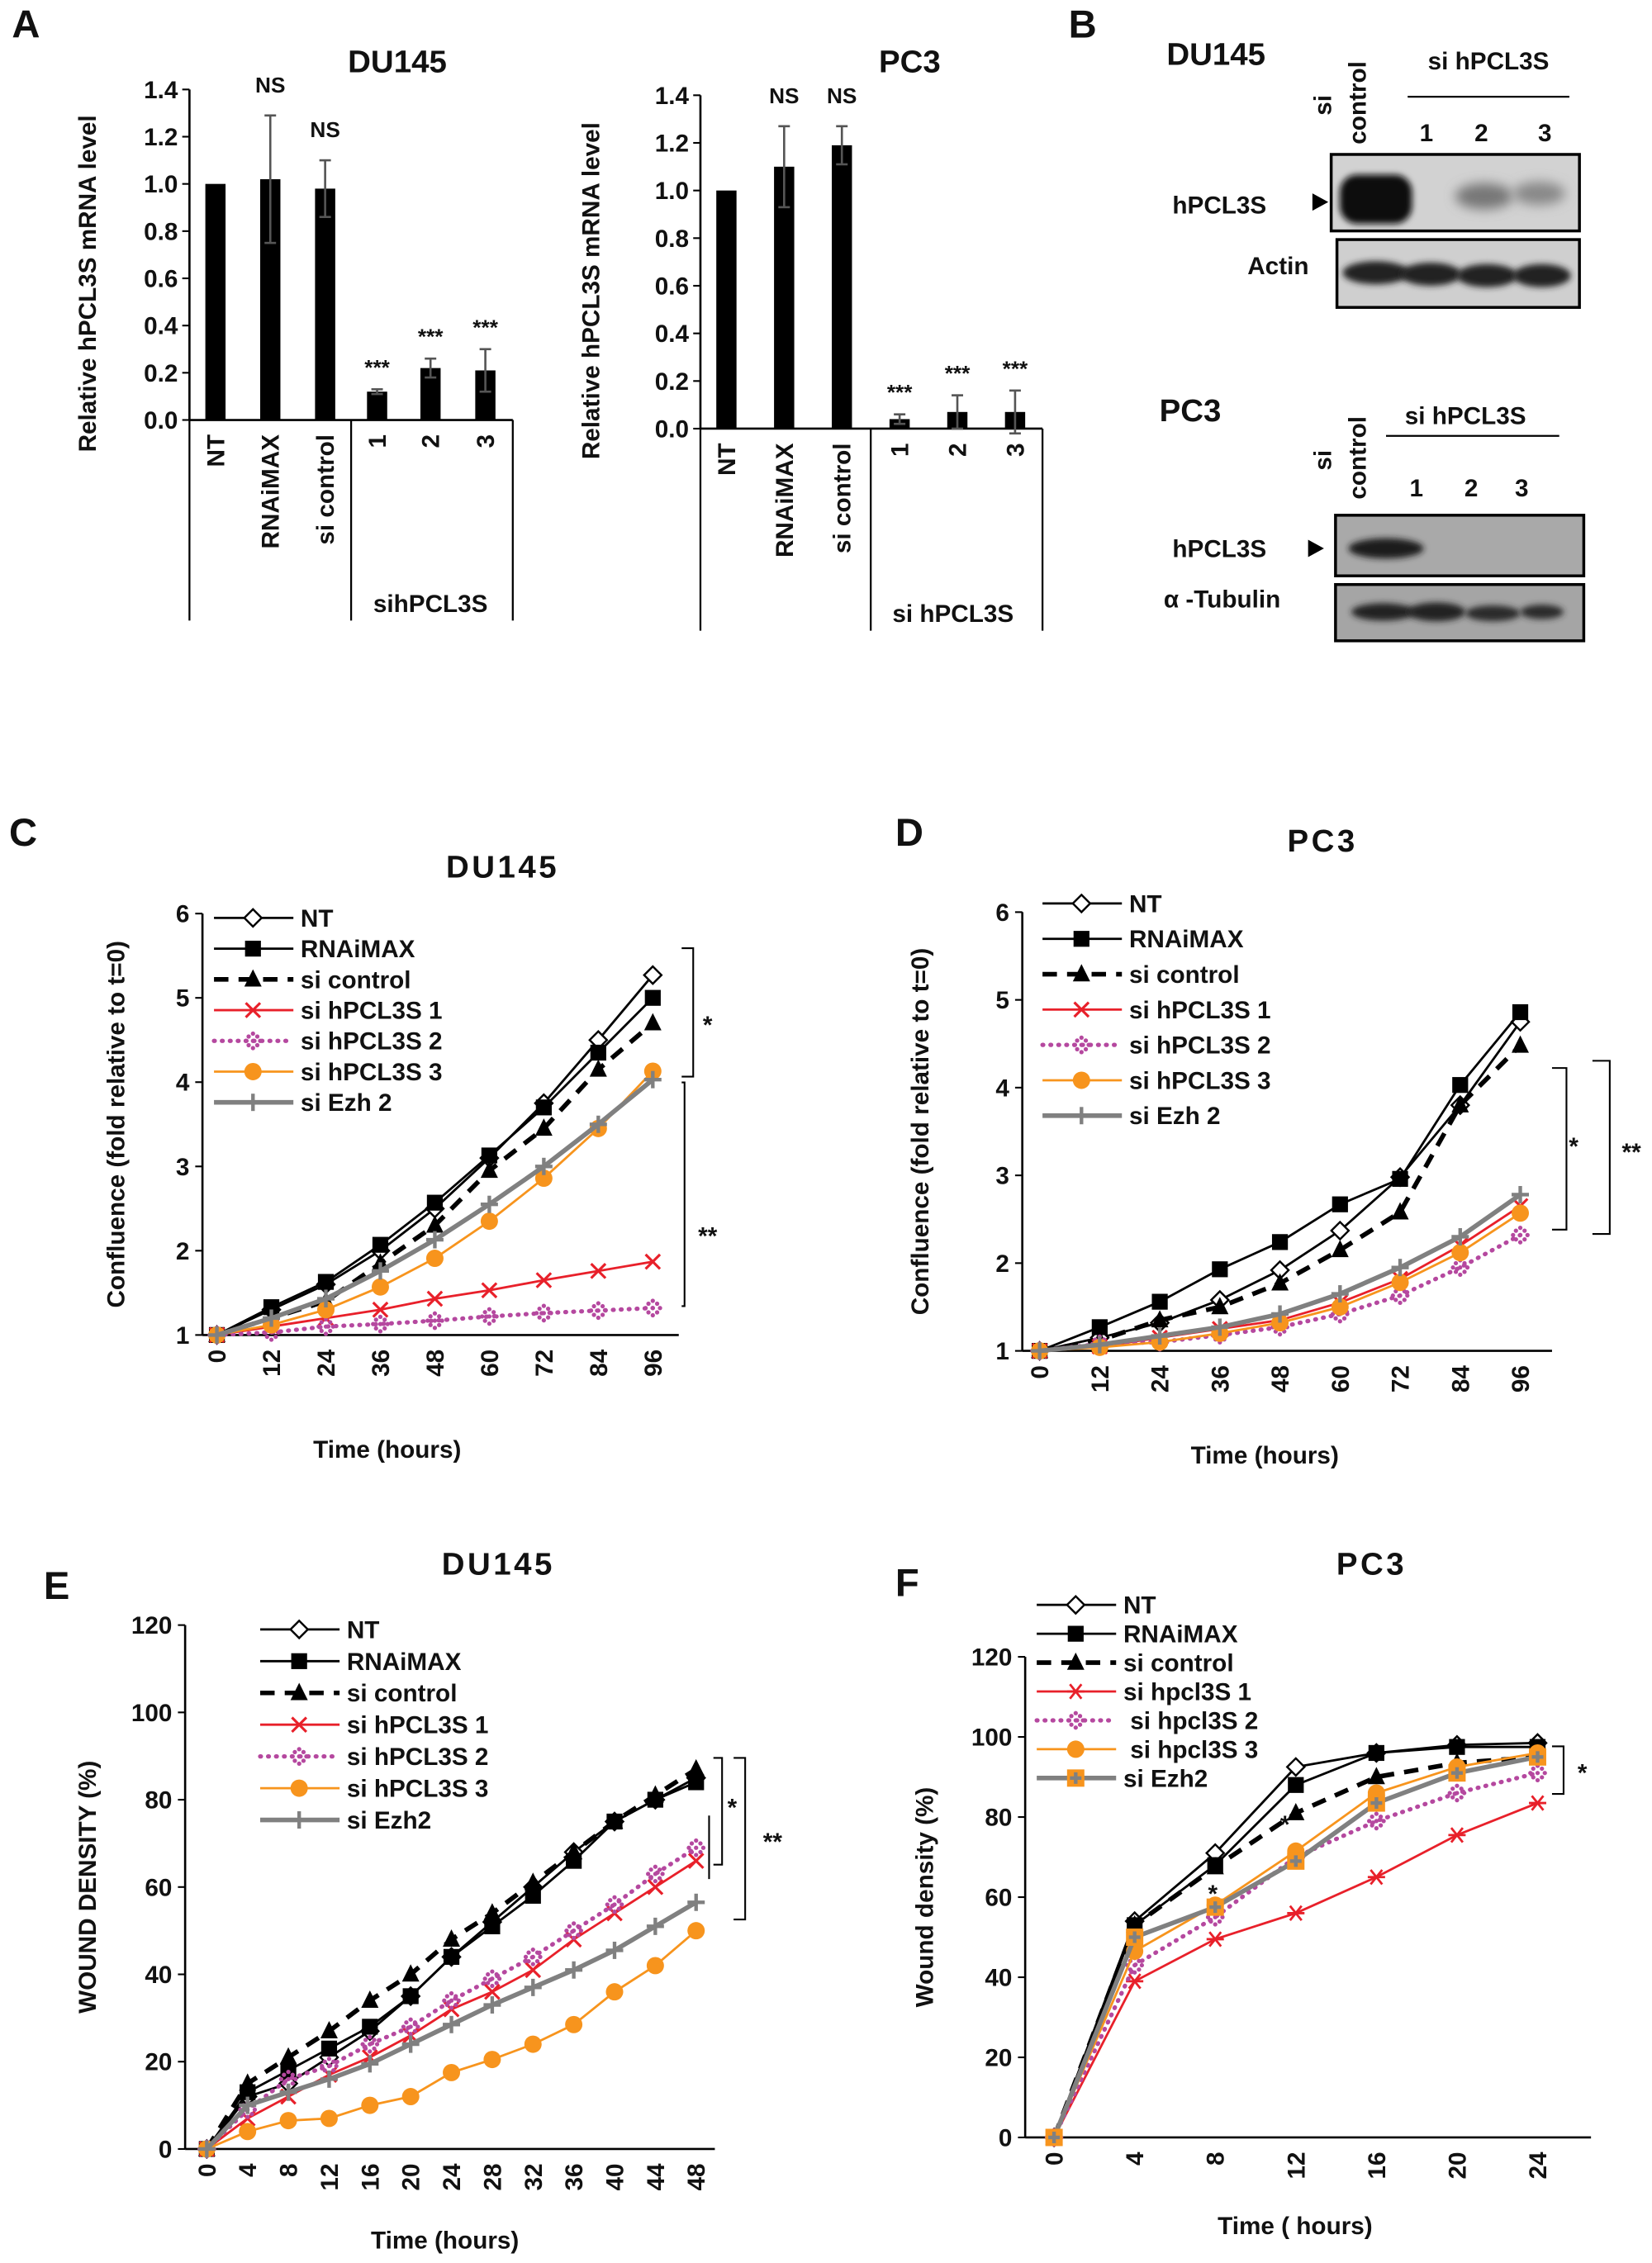  What do you see at coordinates (574, 2176) in the screenshot?
I see `x-tick-label: 36` at bounding box center [574, 2176].